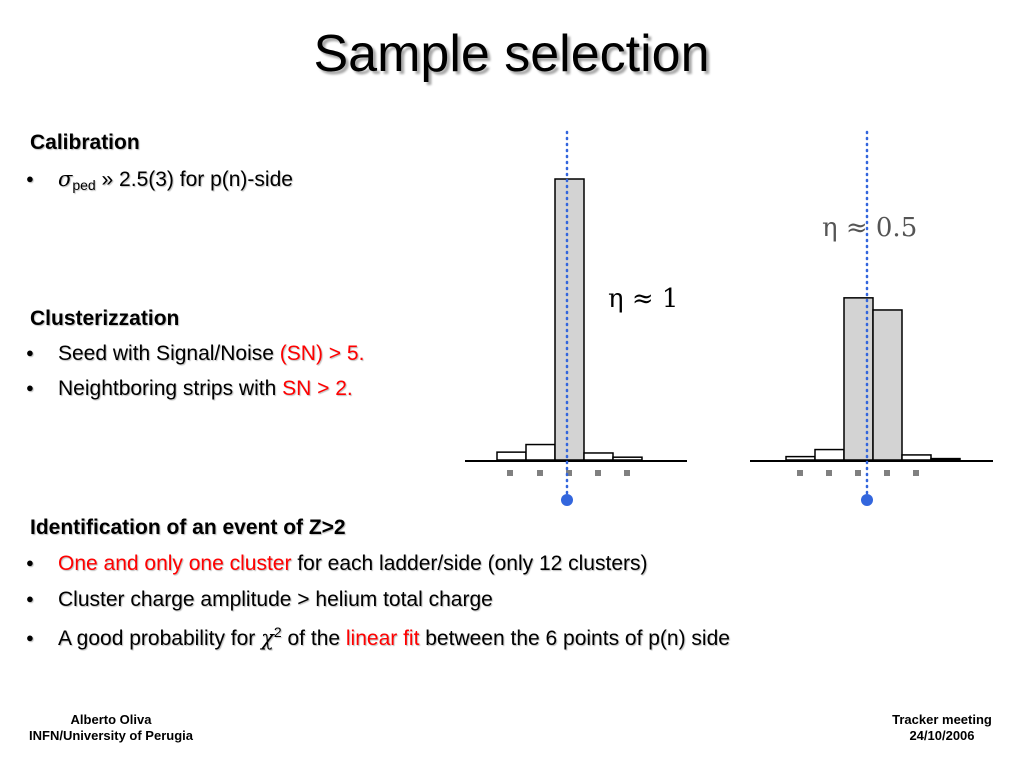 The image size is (1023, 767). I want to click on linear-fit-text: linear fit, so click(382, 638).